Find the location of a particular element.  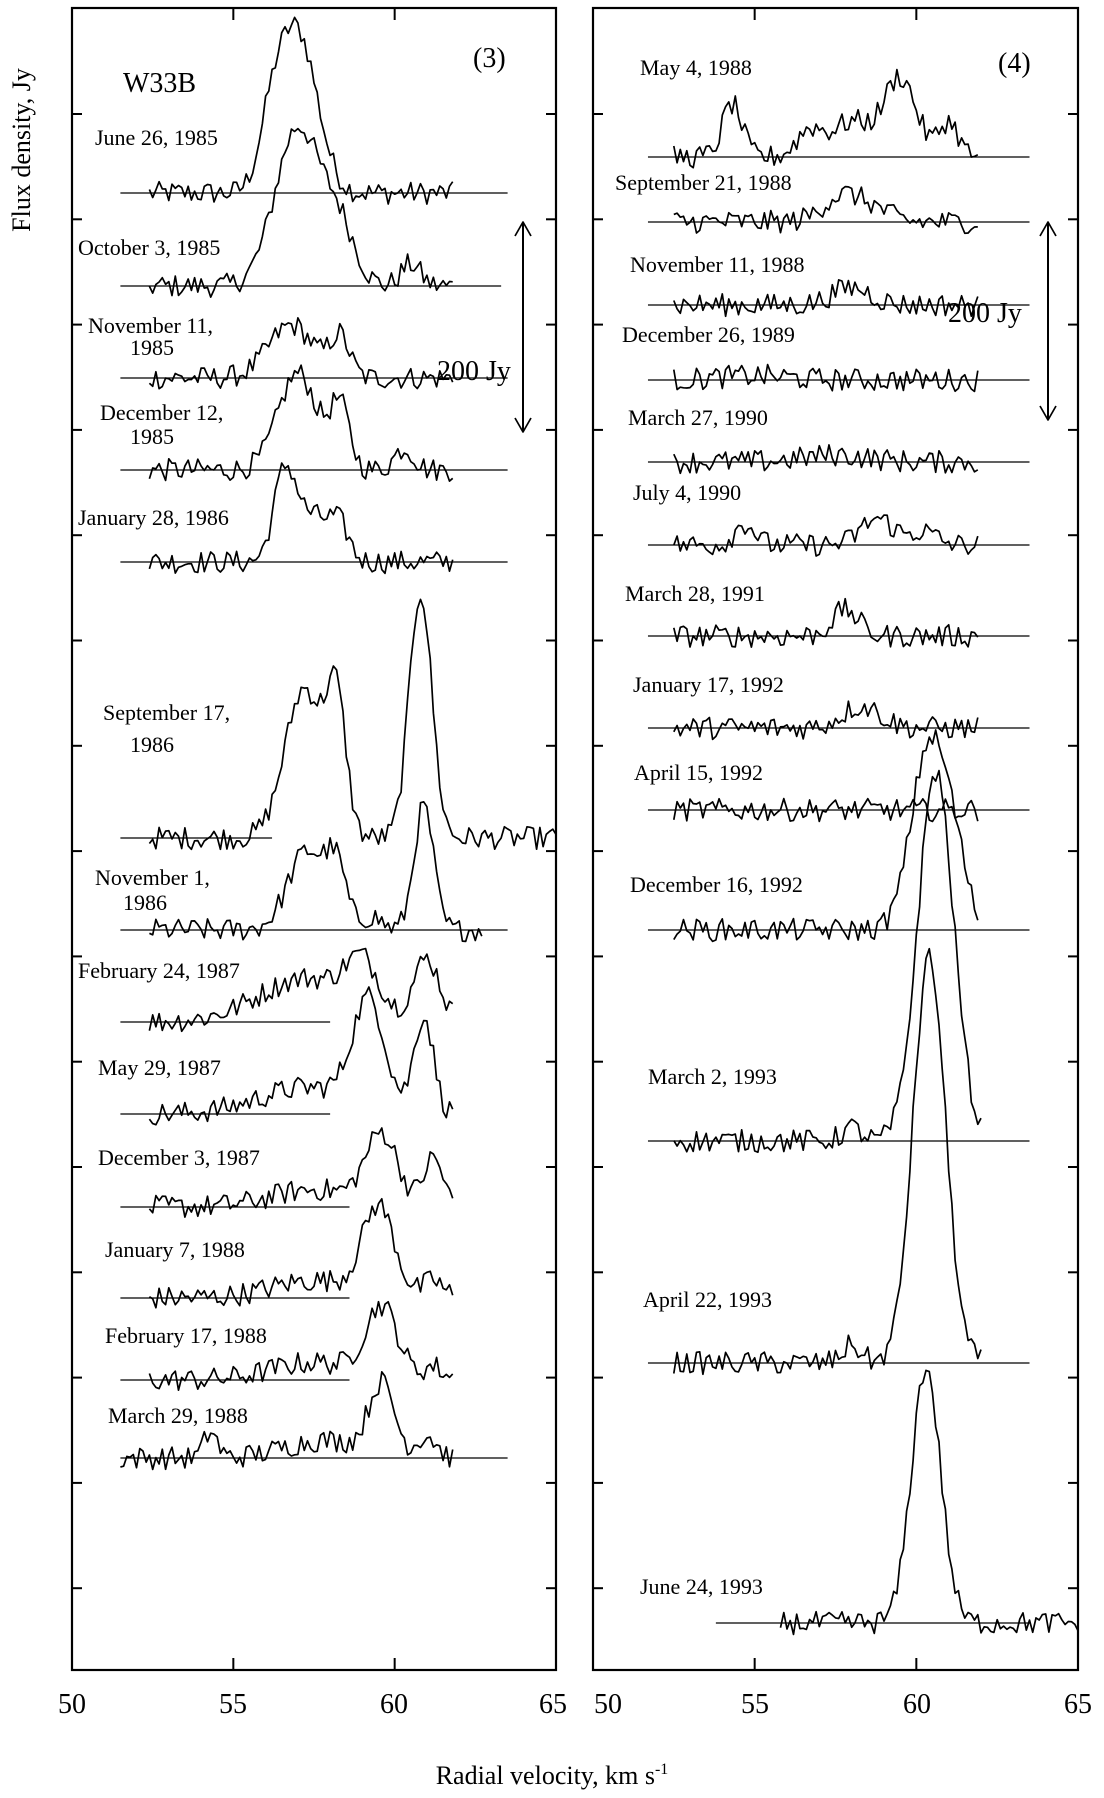

x-tick-left-60: 60 is located at coordinates (394, 1704).